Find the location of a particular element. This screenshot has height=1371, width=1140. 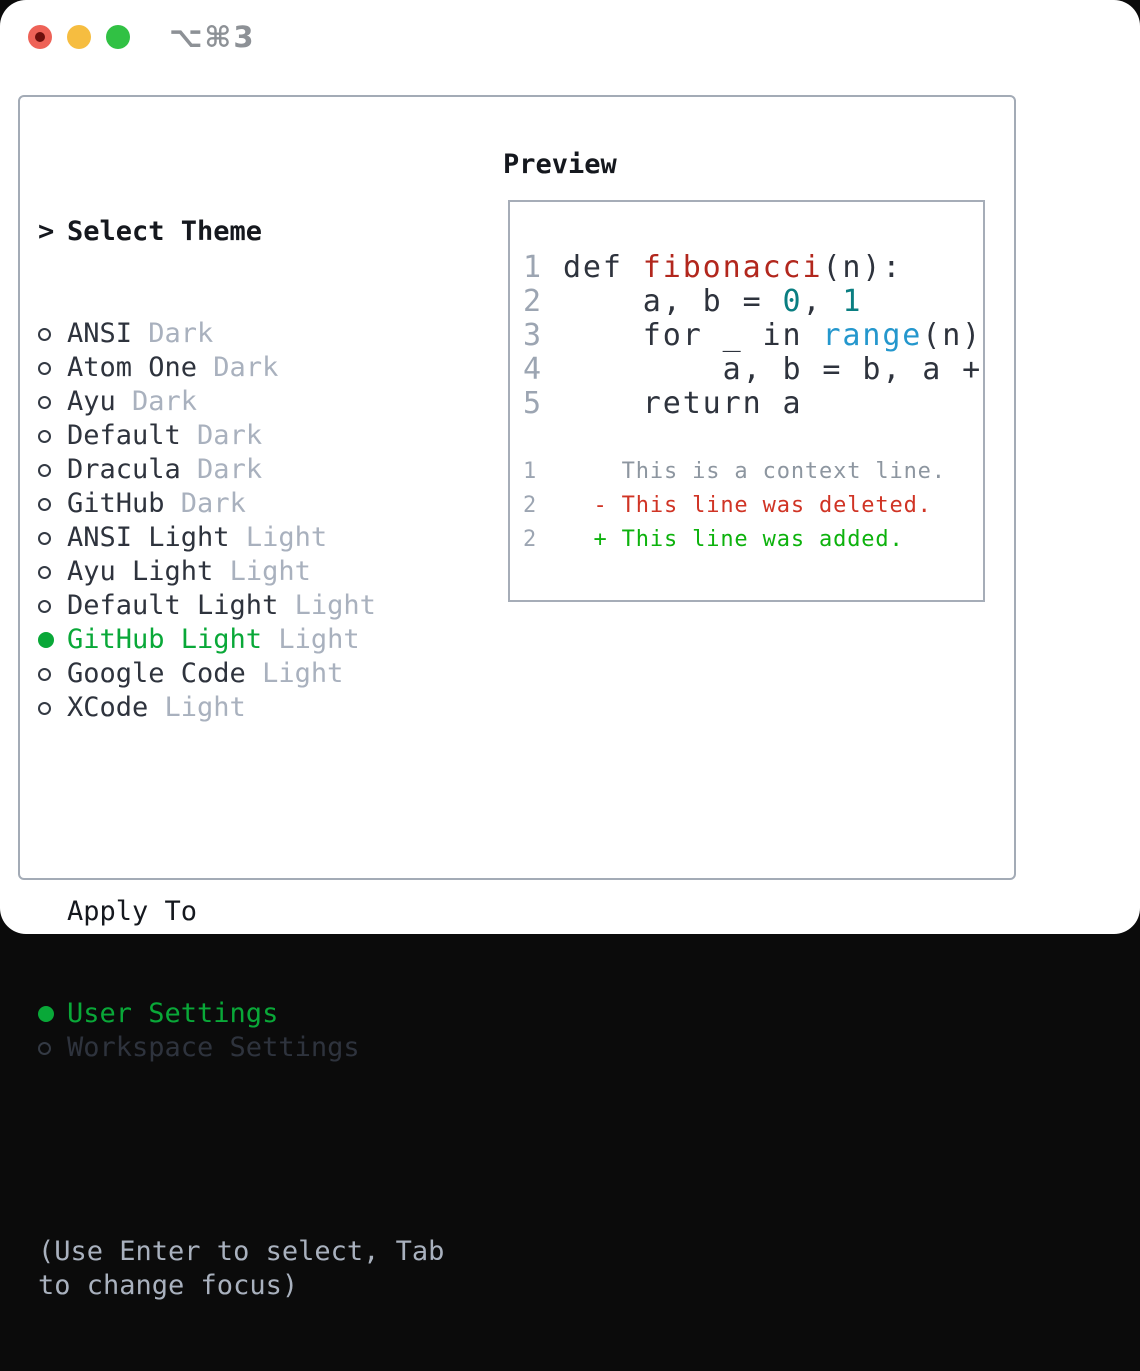

close-button-icon is located at coordinates (40, 37).